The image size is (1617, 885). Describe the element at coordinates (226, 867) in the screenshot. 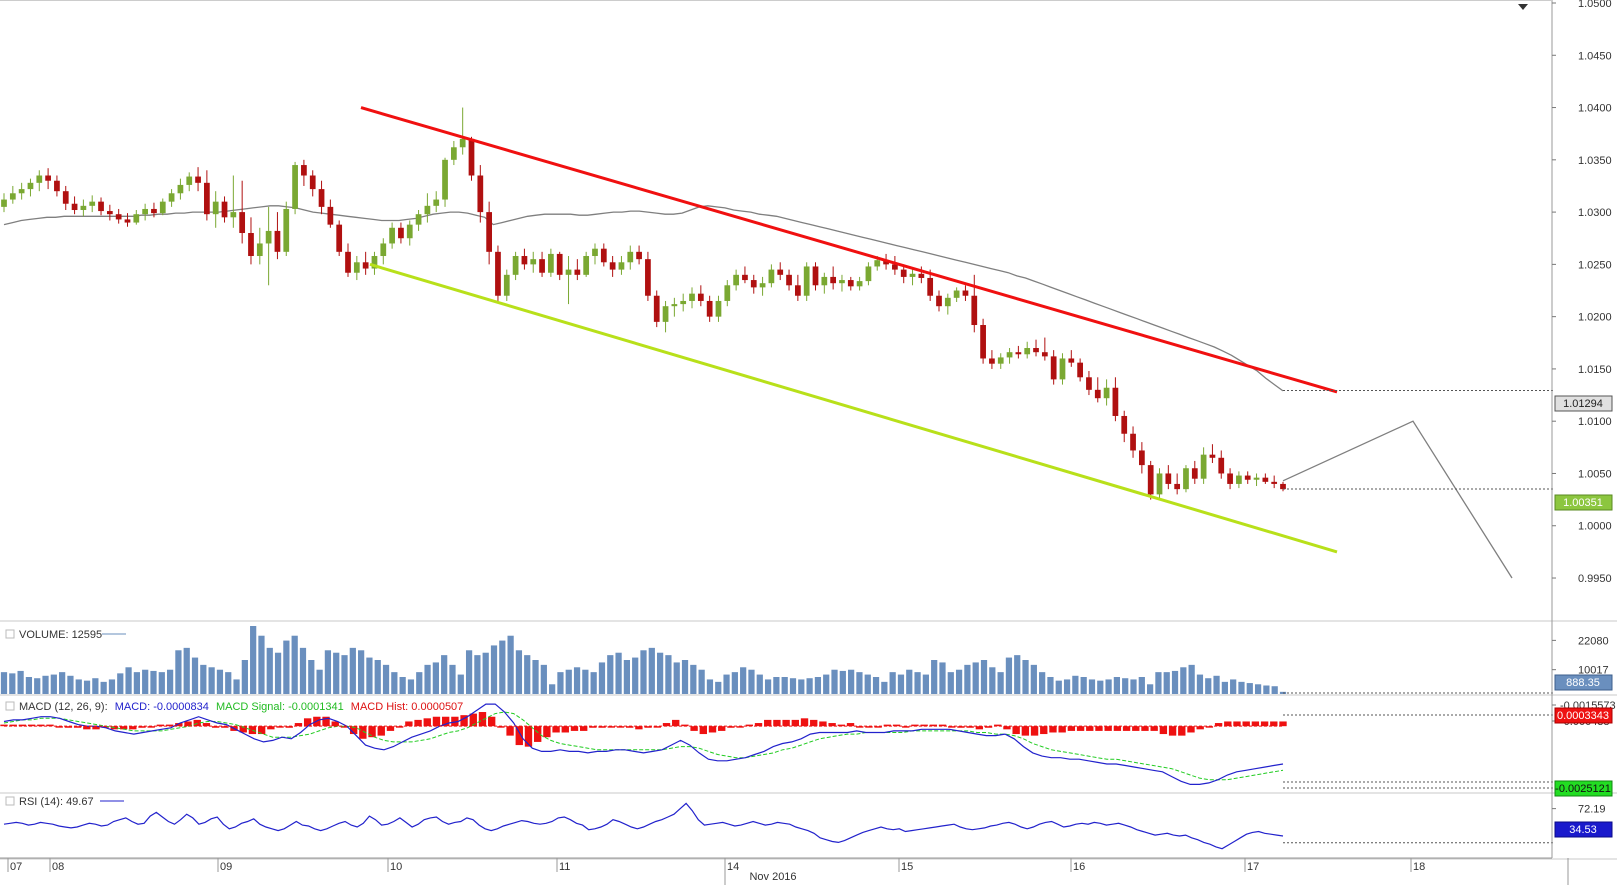

I see `date-tick-label: 09` at that location.